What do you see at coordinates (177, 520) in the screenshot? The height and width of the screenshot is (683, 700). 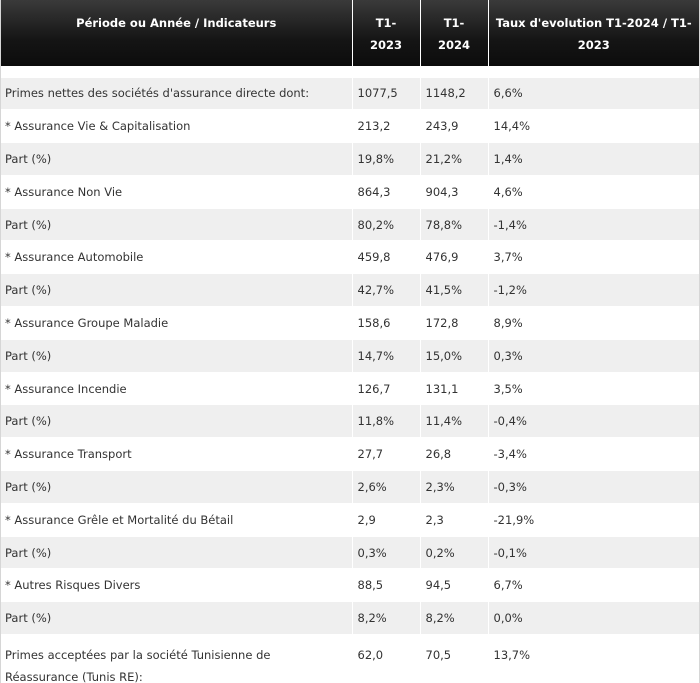 I see `indicator-cell: * Assurance Grêle et Mortalité du Bétail` at bounding box center [177, 520].